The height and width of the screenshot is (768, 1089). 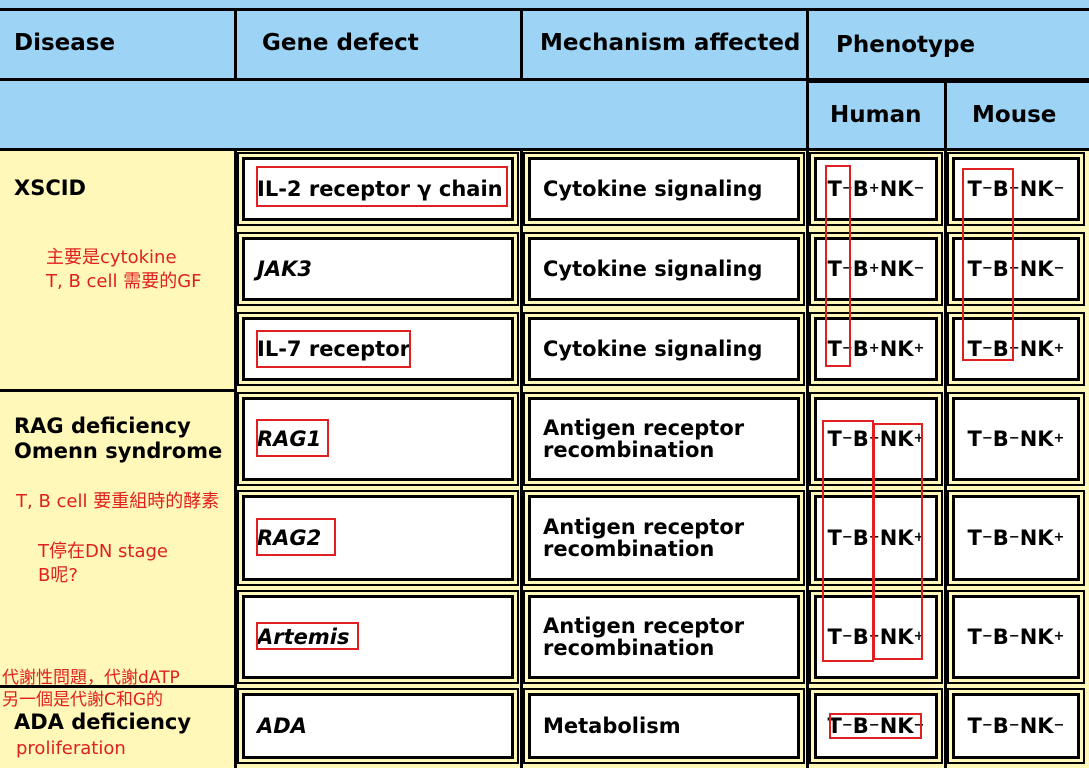 I want to click on highlight-il7r, so click(x=333, y=349).